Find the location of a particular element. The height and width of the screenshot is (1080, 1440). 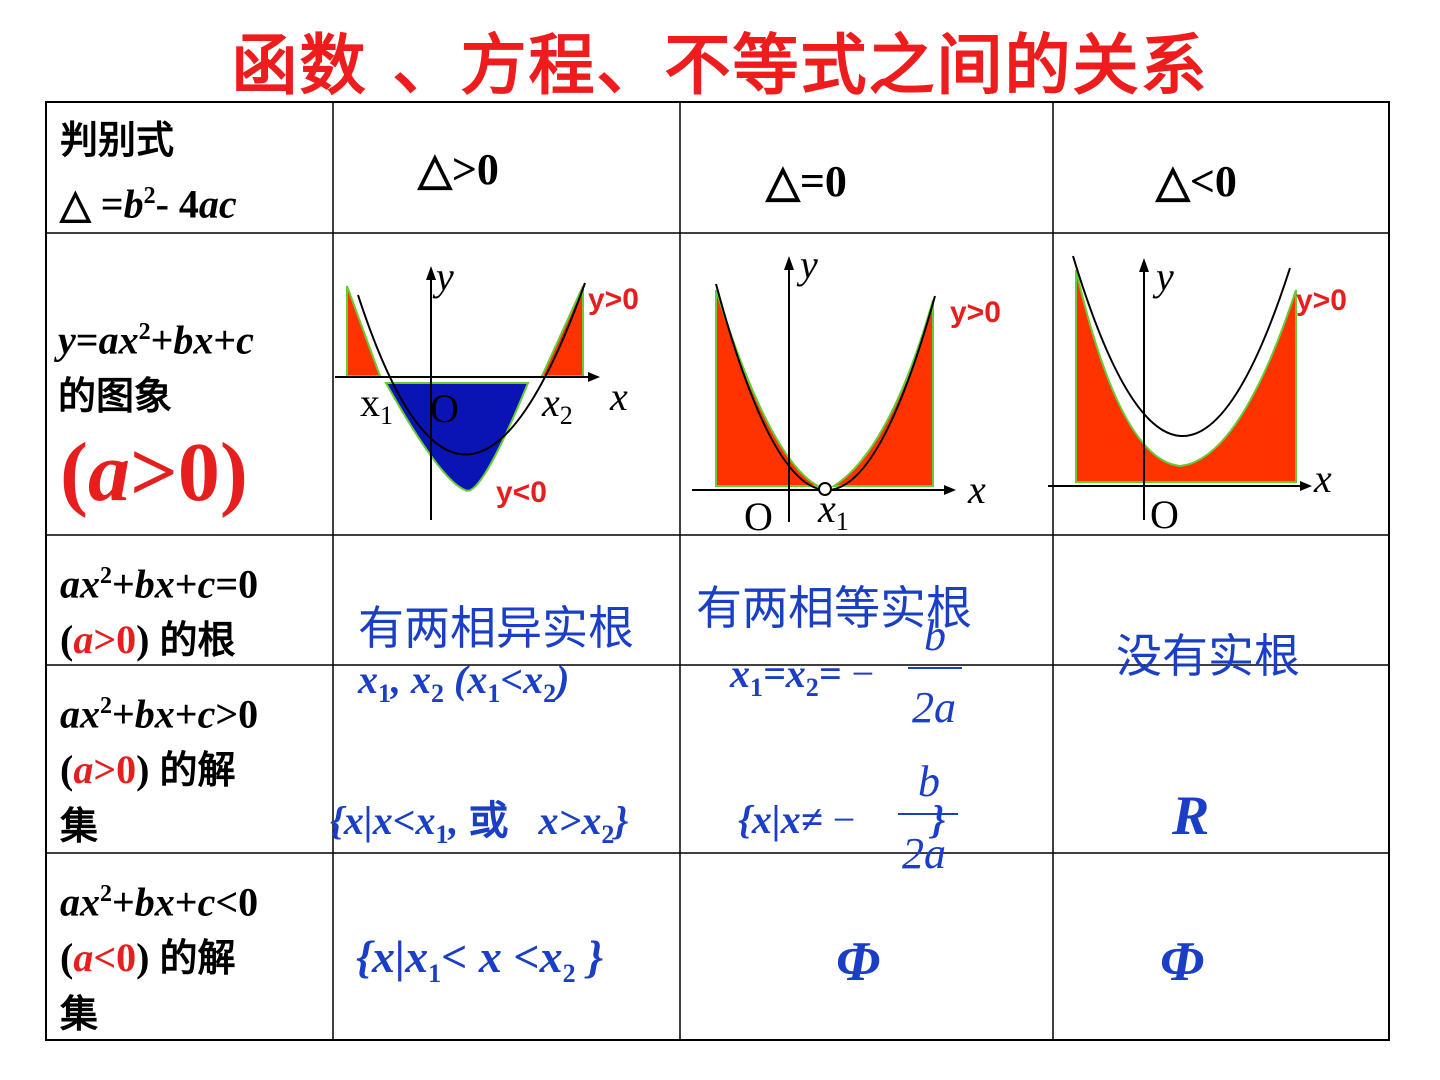

roots-two-equal: 有两相等实根 is located at coordinates (834, 608).